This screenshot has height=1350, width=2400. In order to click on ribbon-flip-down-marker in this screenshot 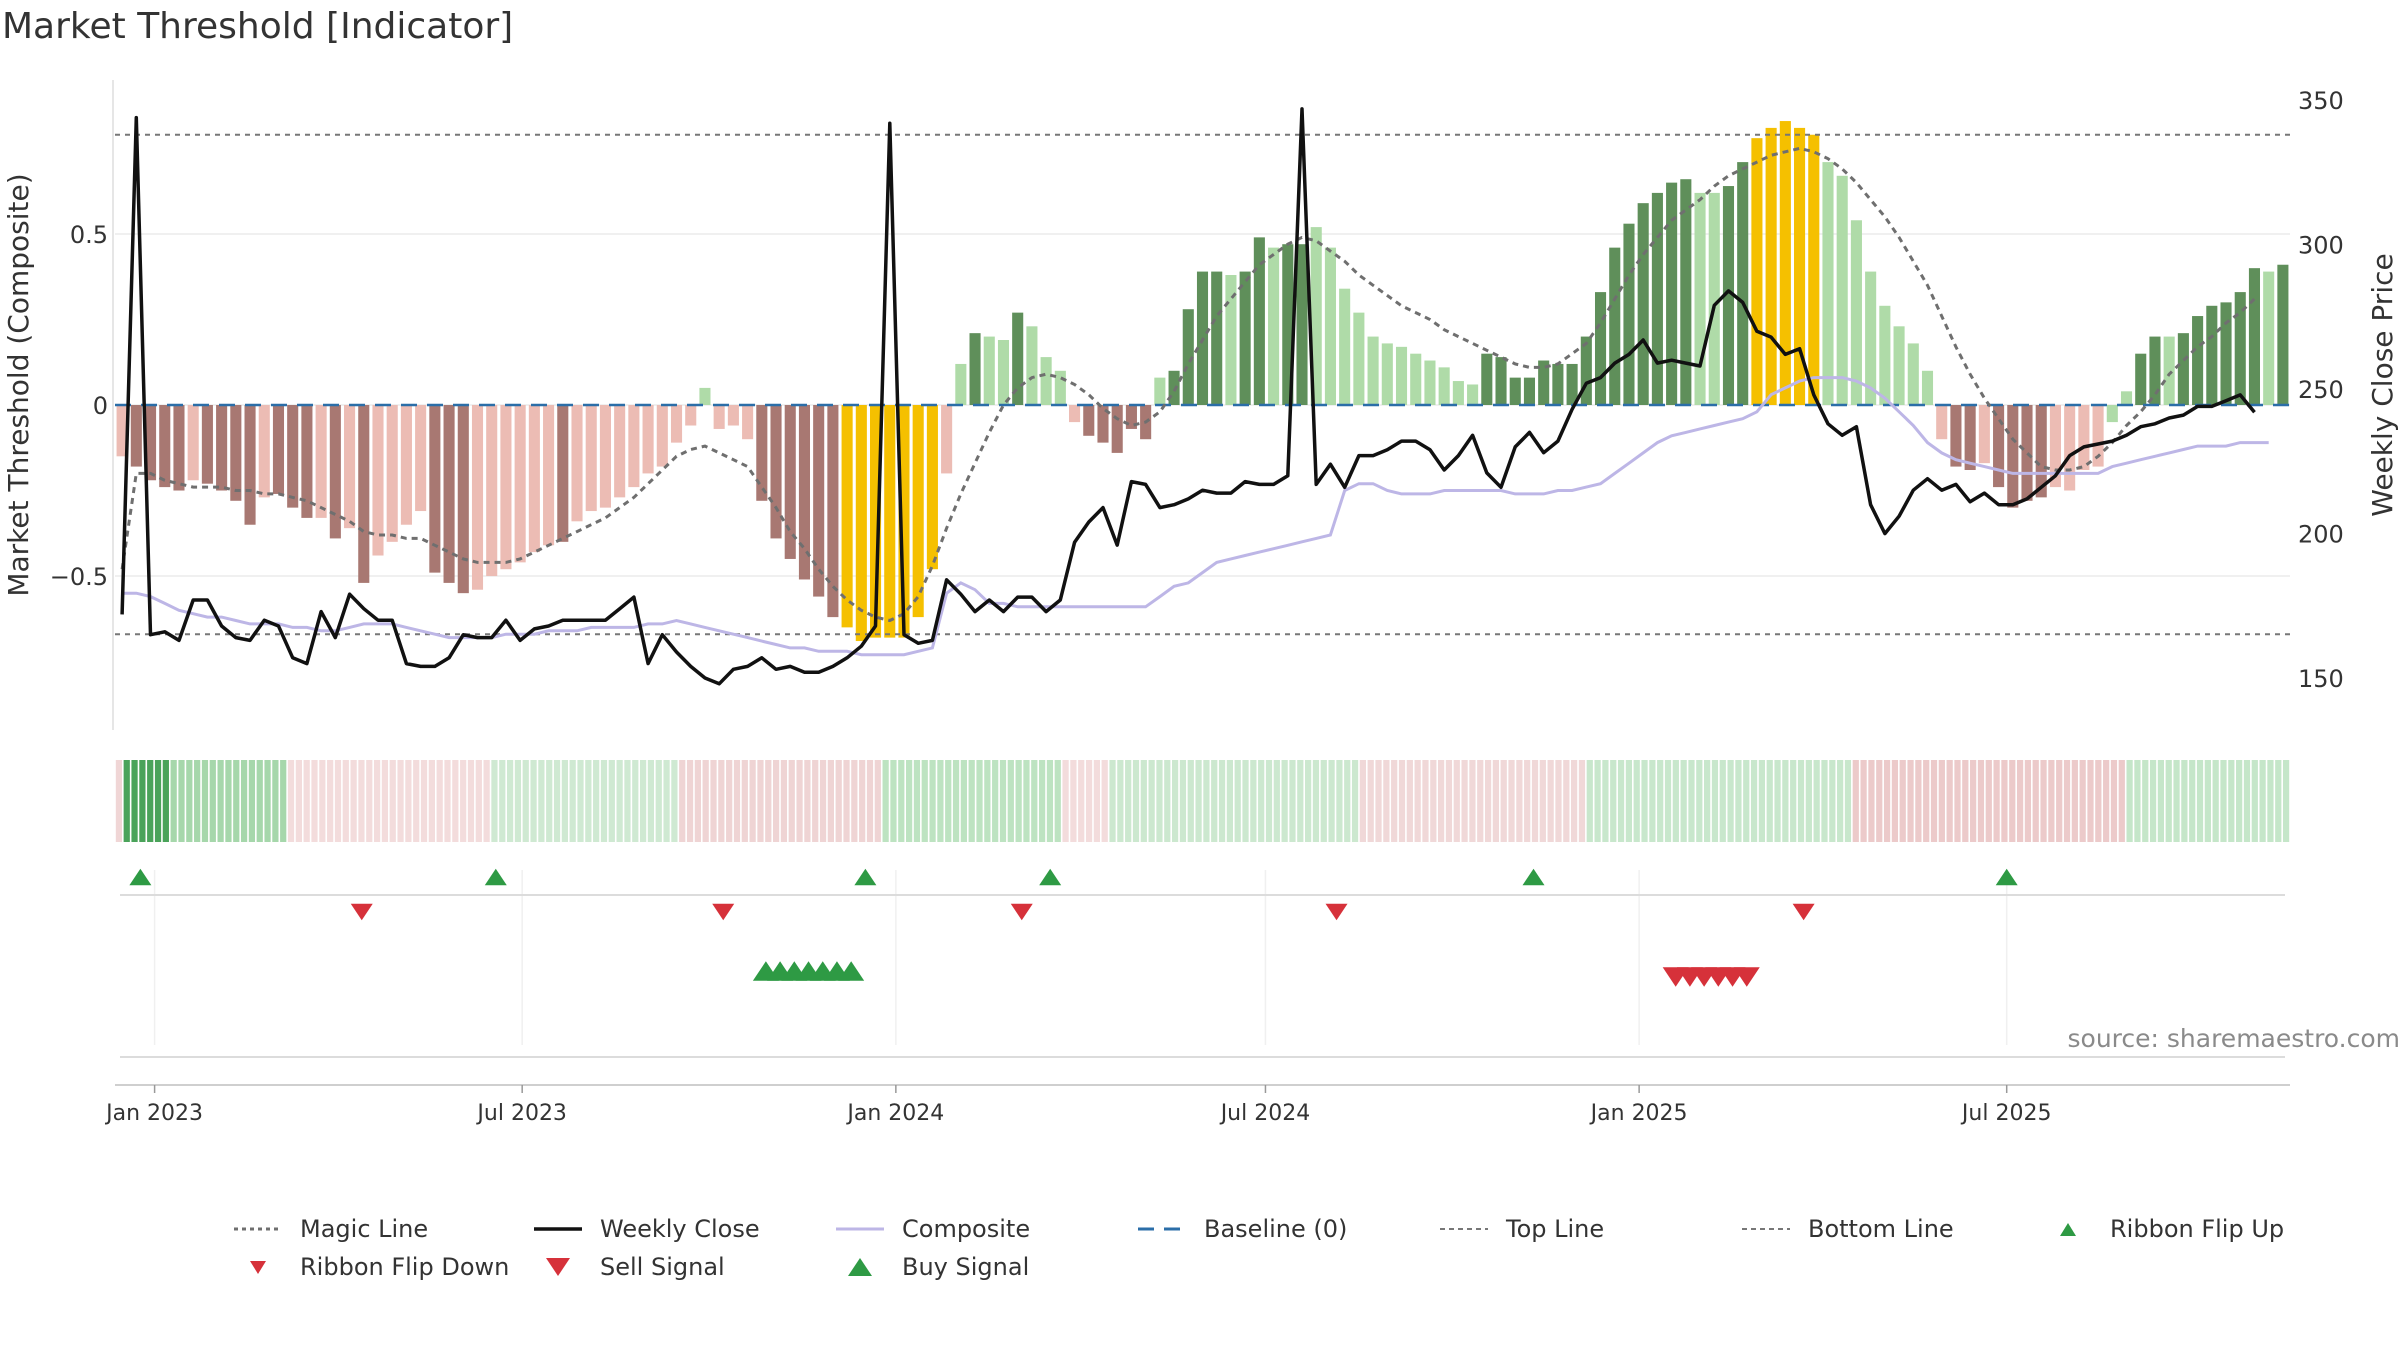, I will do `click(1336, 912)`.